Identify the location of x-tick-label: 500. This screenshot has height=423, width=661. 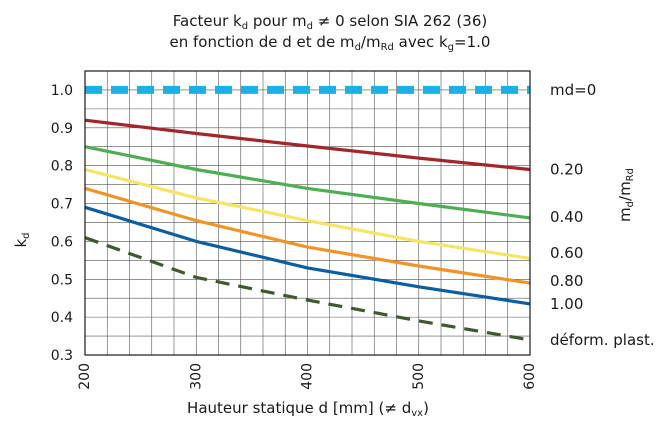
(419, 376).